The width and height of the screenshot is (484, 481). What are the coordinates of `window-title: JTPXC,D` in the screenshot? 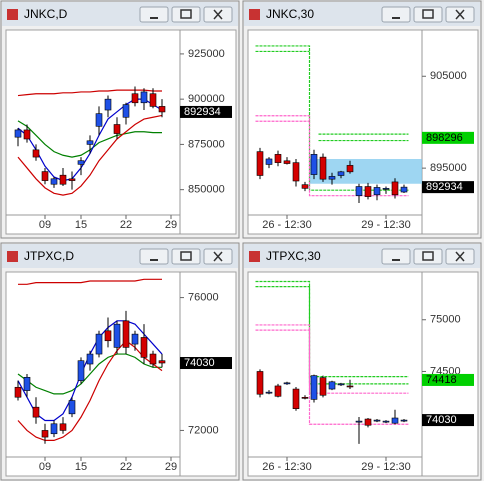 It's located at (49, 256).